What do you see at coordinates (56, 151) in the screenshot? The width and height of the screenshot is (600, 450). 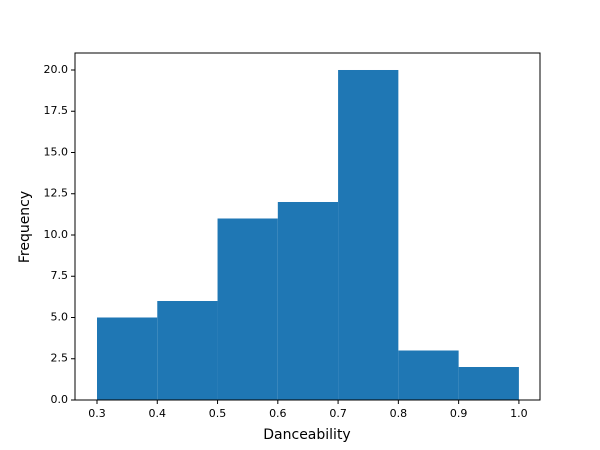 I see `y-tick-label: 15.0` at bounding box center [56, 151].